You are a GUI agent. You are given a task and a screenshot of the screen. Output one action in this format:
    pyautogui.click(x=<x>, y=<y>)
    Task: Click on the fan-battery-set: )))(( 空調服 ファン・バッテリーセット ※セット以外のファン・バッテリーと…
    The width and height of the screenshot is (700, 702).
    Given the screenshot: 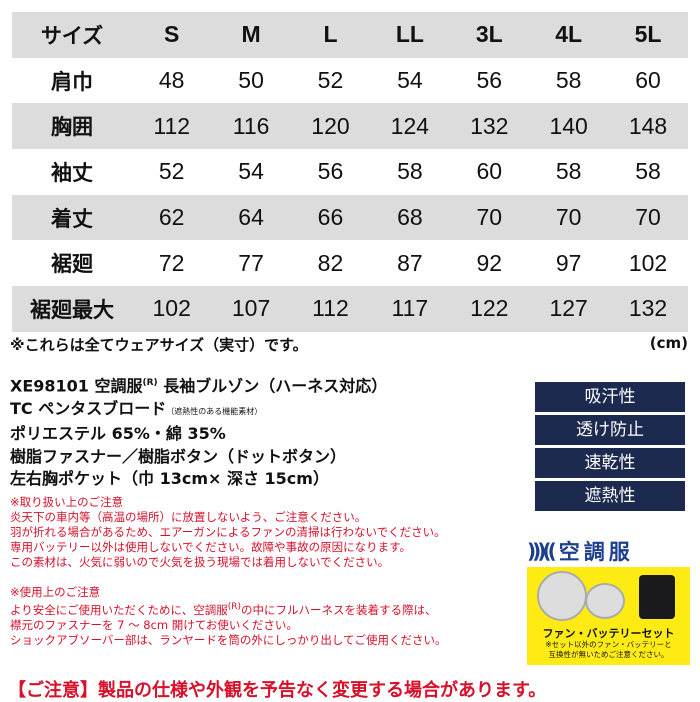 What is the action you would take?
    pyautogui.click(x=608, y=601)
    